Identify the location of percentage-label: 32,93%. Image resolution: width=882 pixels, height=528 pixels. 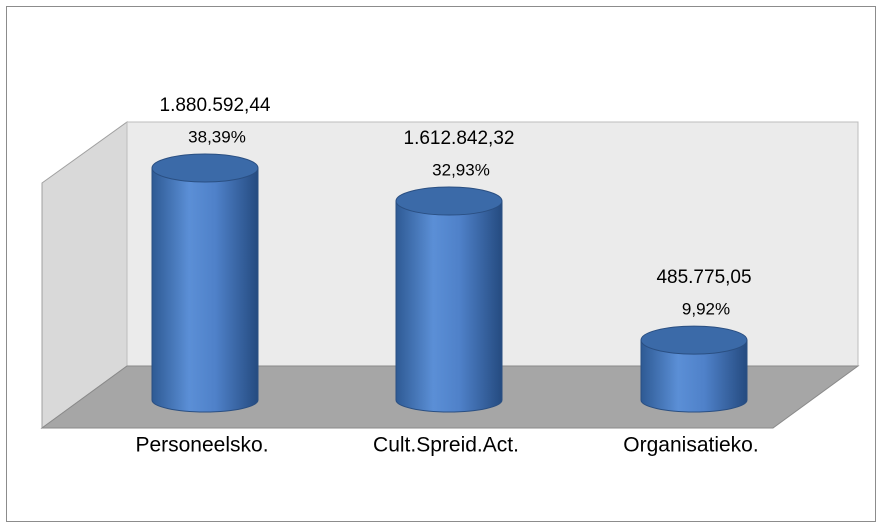
(461, 170).